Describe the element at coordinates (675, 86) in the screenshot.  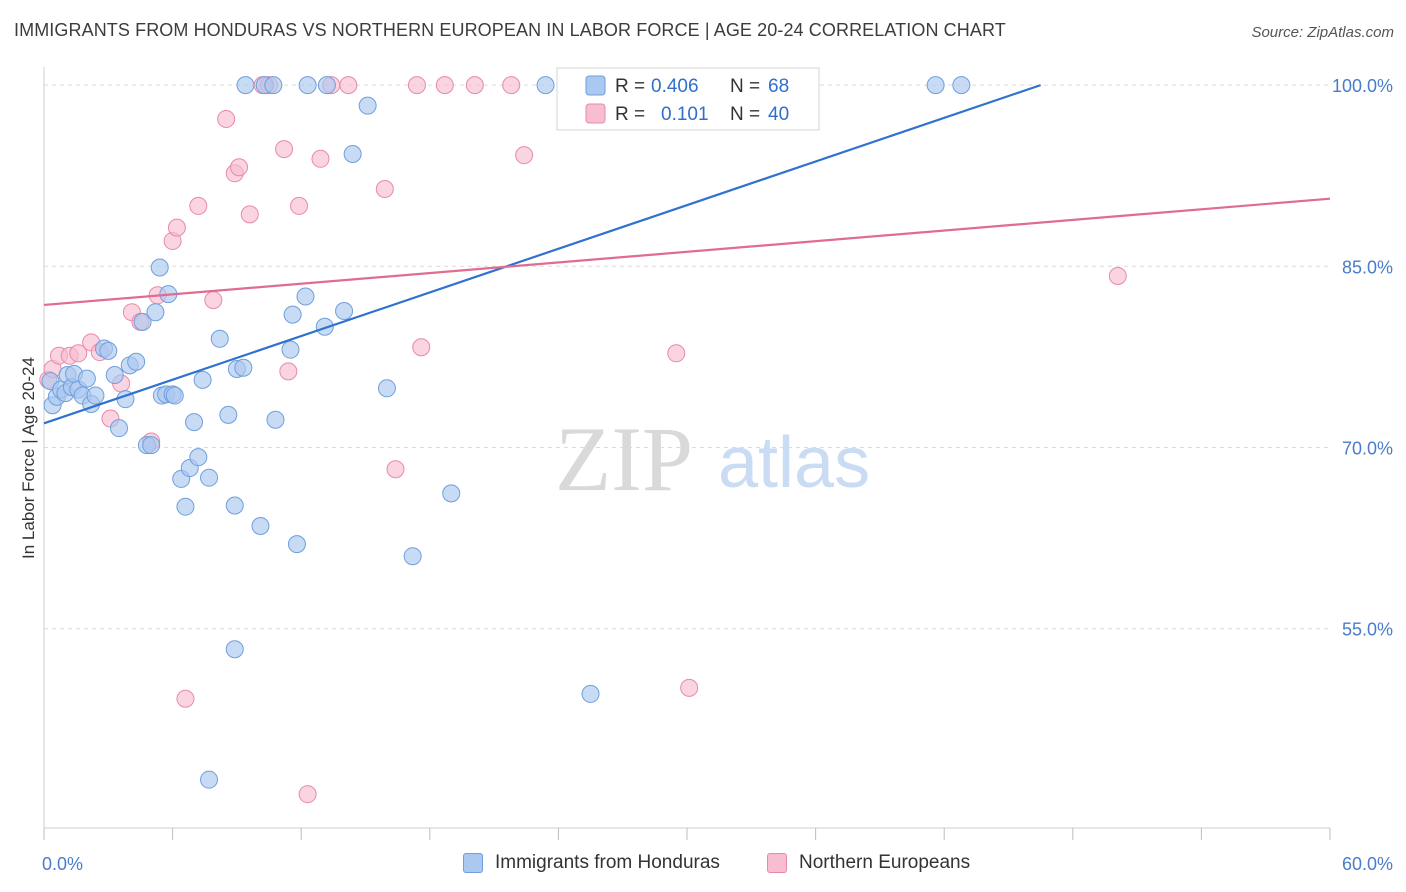
I see `legend-r-value-1: 0.406` at that location.